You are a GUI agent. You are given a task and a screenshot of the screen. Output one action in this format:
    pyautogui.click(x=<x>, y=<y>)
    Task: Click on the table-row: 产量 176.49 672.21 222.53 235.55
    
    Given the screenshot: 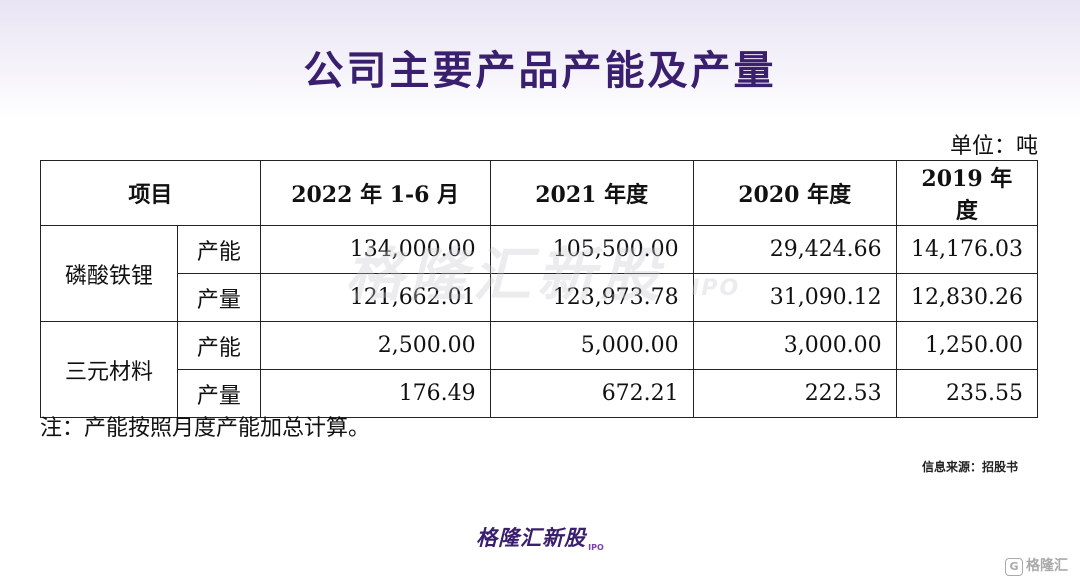 What is the action you would take?
    pyautogui.click(x=540, y=393)
    